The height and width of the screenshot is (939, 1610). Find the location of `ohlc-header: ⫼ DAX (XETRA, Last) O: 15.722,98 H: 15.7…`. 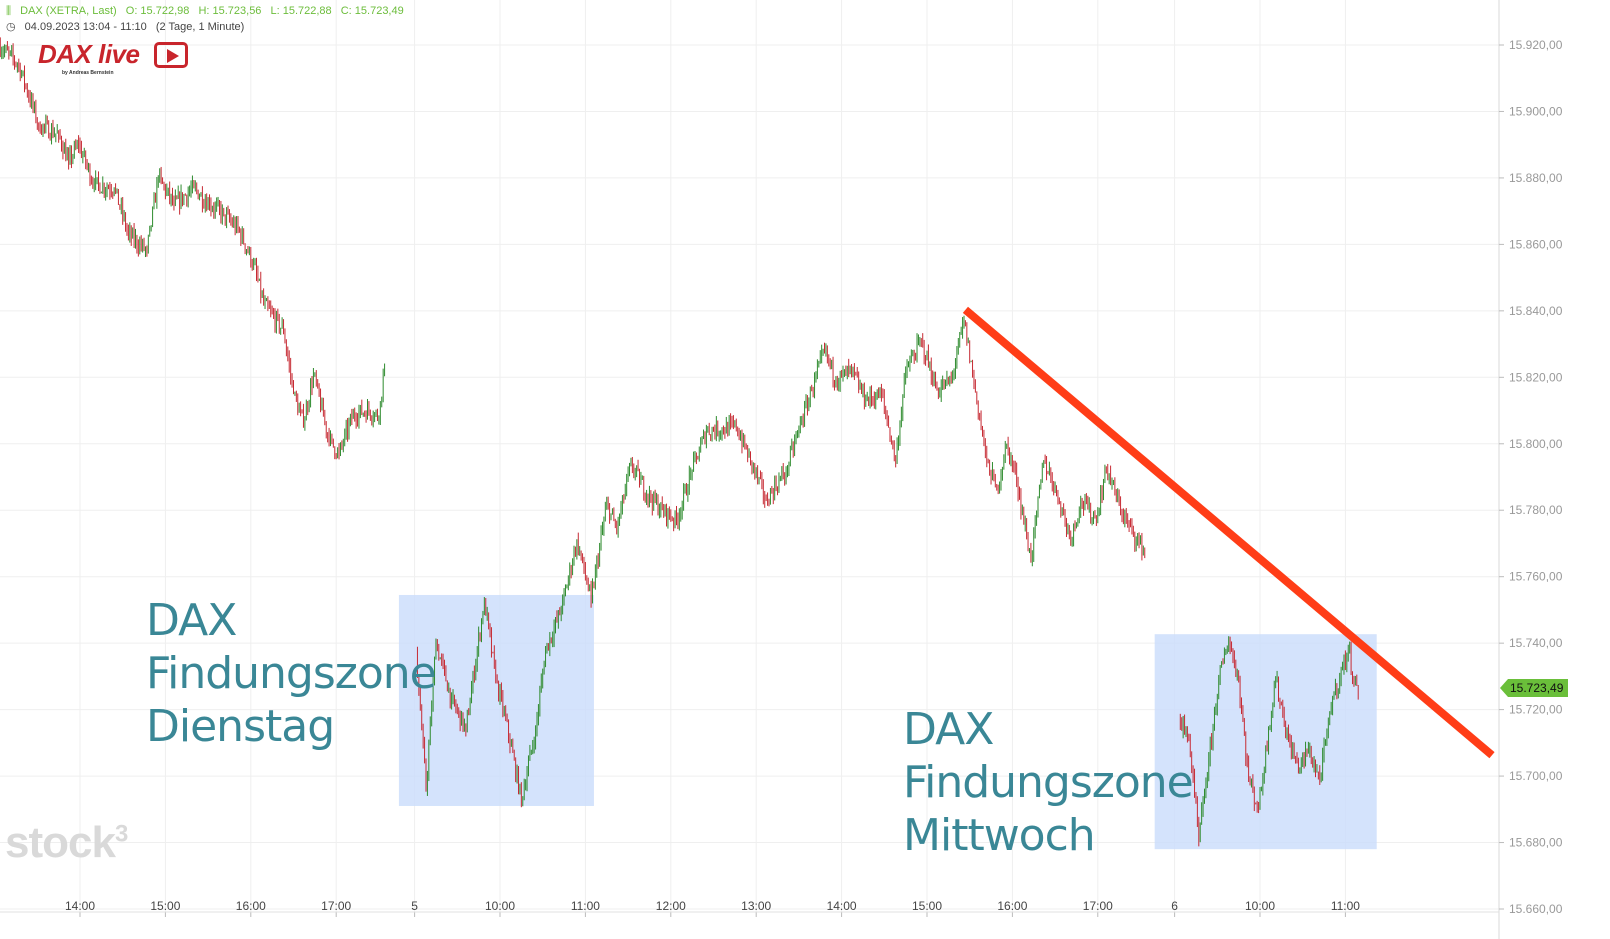

ohlc-header: ⫼ DAX (XETRA, Last) O: 15.722,98 H: 15.7… is located at coordinates (208, 11).